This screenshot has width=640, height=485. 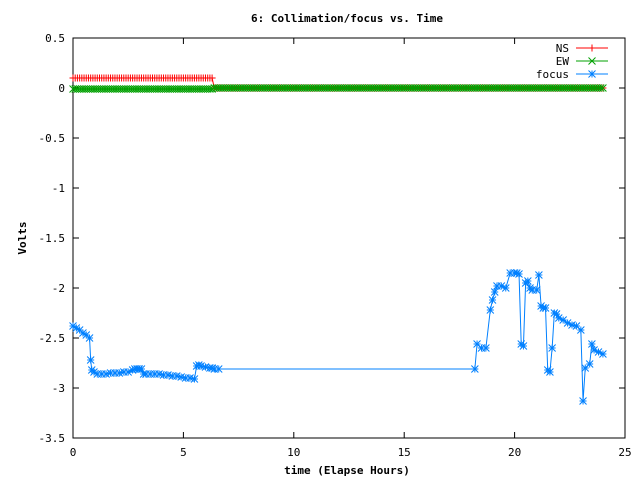 What do you see at coordinates (61, 88) in the screenshot?
I see `y-tick-label: 0` at bounding box center [61, 88].